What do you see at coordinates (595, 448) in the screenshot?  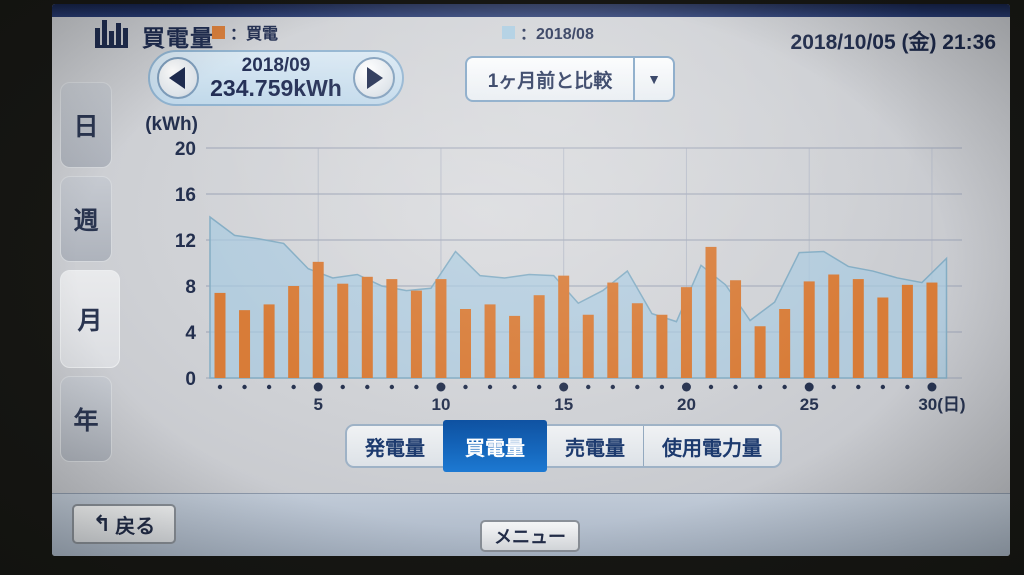 I see `tab-sold: 売電量` at bounding box center [595, 448].